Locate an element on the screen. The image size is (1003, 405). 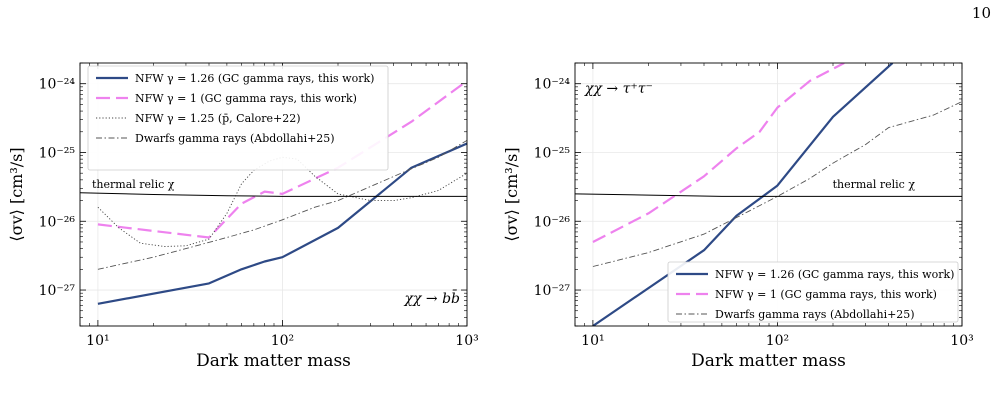
annotation: χχ → bb̄ is located at coordinates (431, 298).